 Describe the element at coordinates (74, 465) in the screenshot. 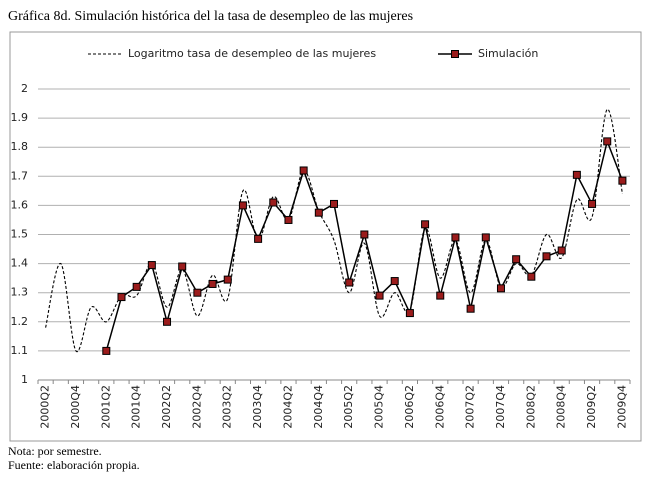

I see `source: Fuente: elaboración propia.` at that location.